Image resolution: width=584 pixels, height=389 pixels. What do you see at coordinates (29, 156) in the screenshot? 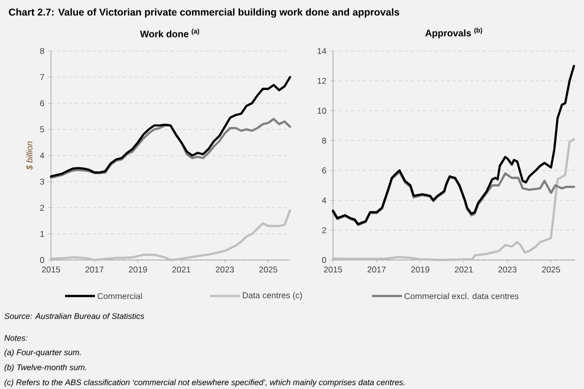
I see `y-axis-title: $ billion` at bounding box center [29, 156].